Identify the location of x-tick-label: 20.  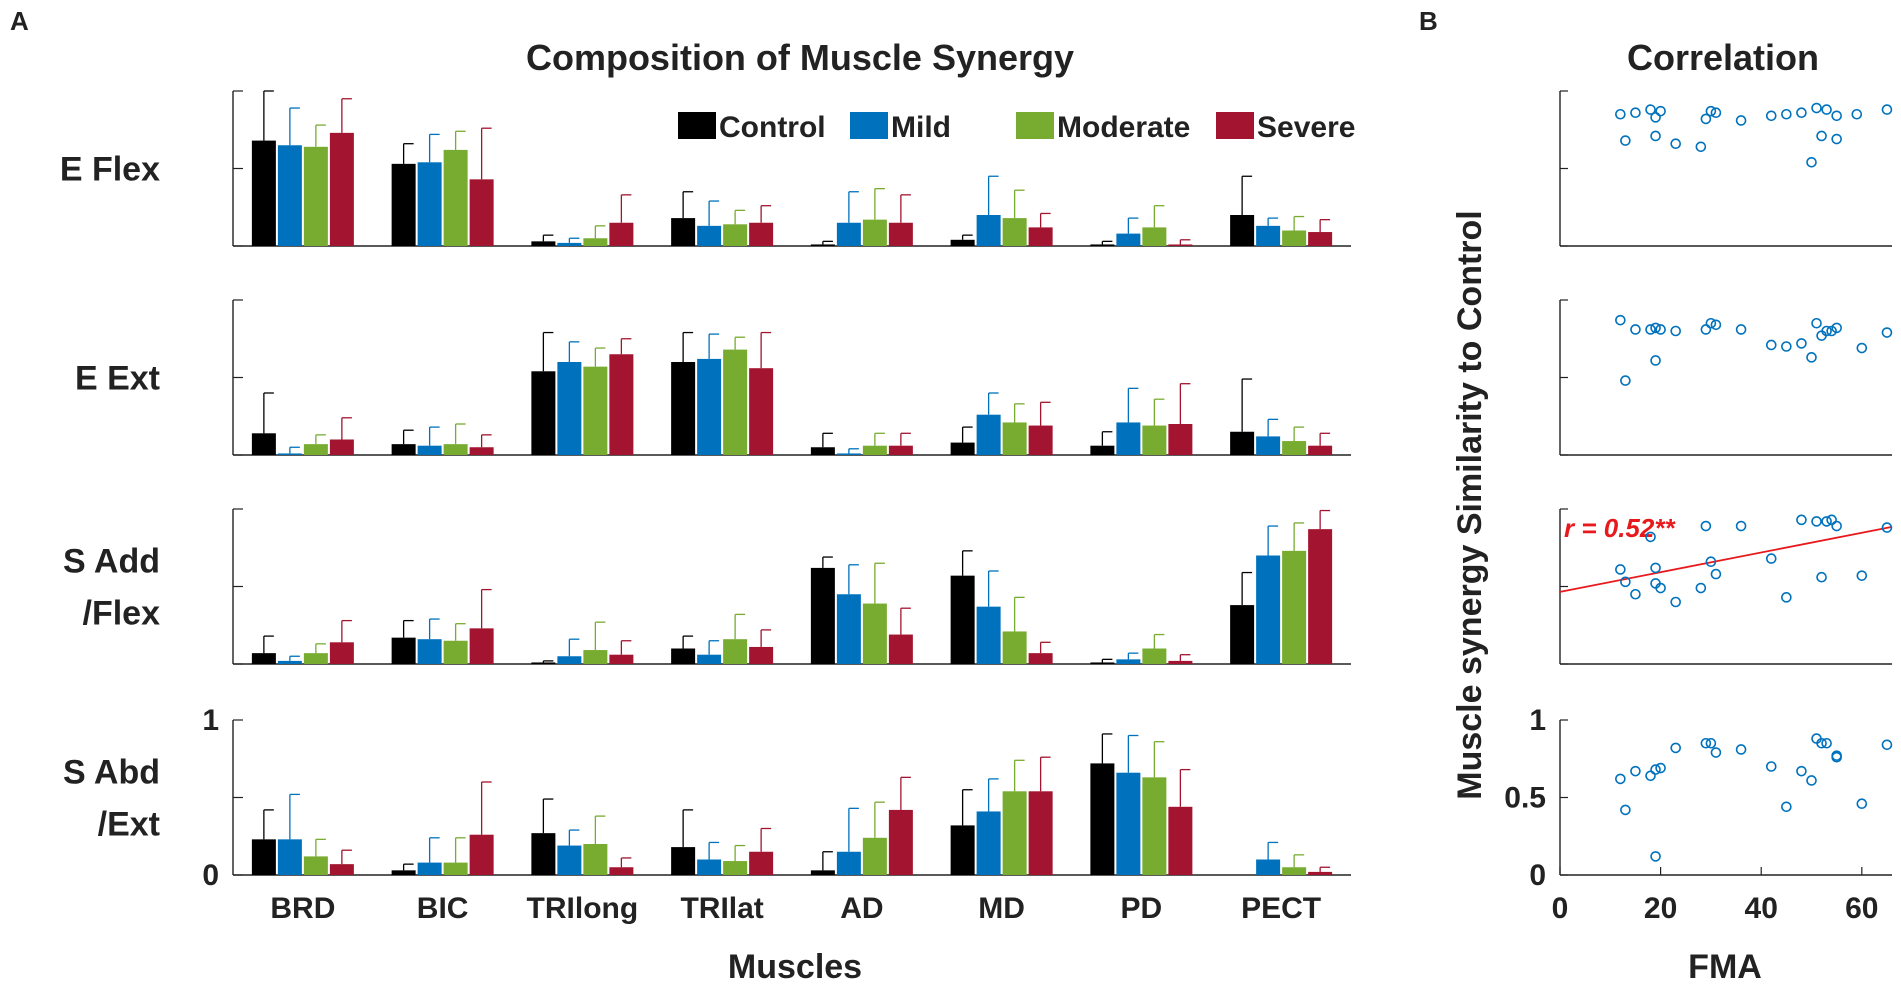
(1660, 908).